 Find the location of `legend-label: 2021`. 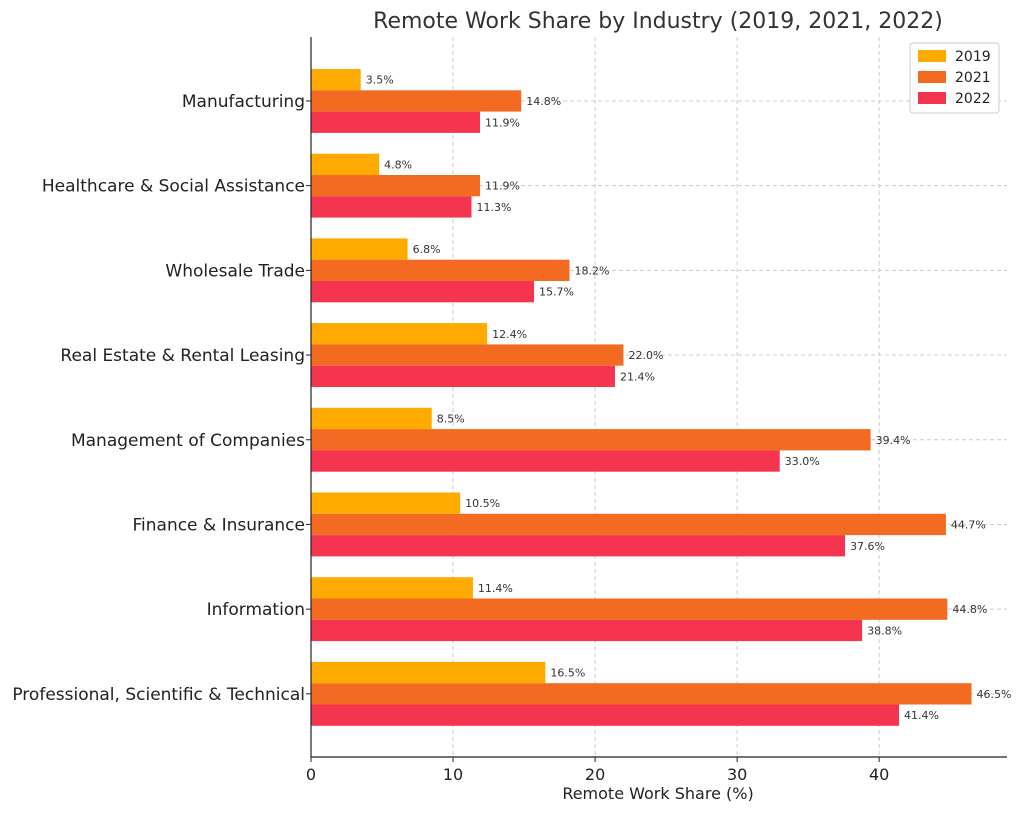

legend-label: 2021 is located at coordinates (973, 78).